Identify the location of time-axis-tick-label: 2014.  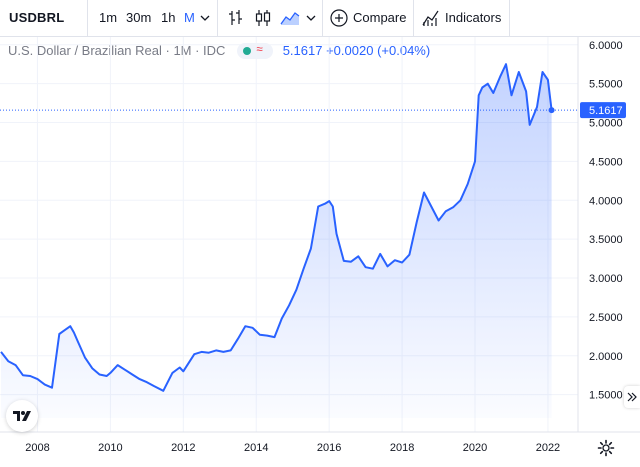
(256, 448).